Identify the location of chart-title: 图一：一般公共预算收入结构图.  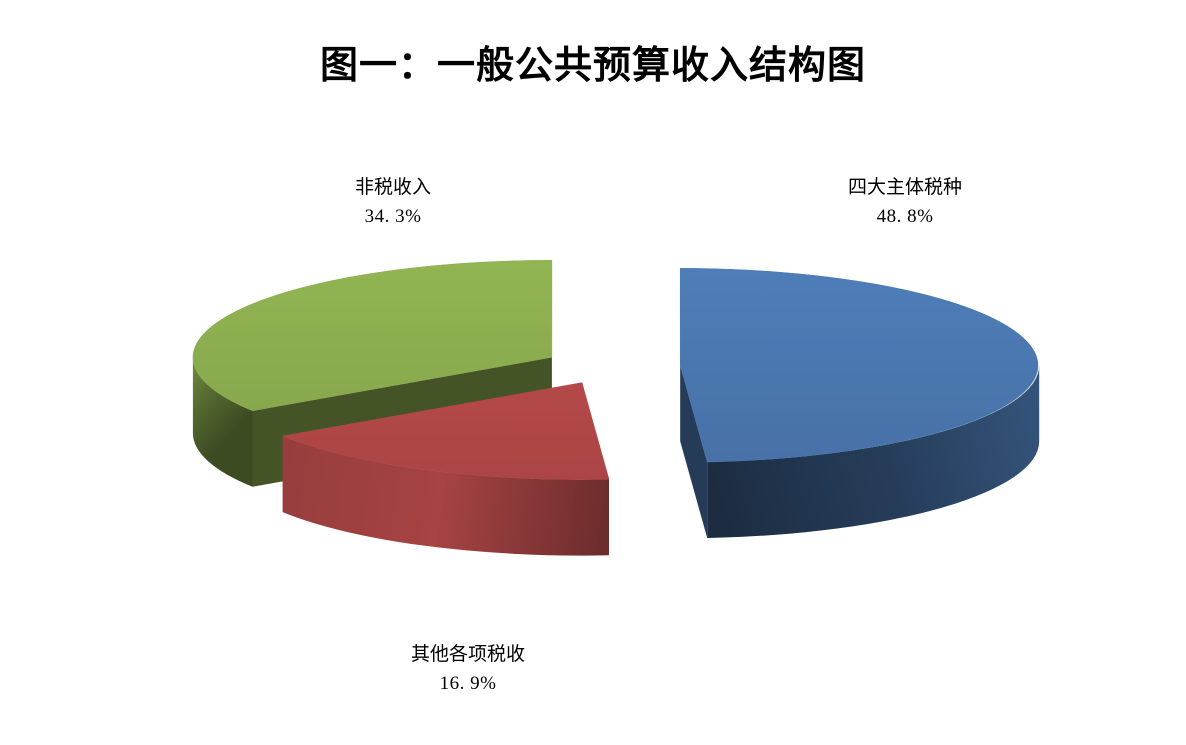
(592, 66).